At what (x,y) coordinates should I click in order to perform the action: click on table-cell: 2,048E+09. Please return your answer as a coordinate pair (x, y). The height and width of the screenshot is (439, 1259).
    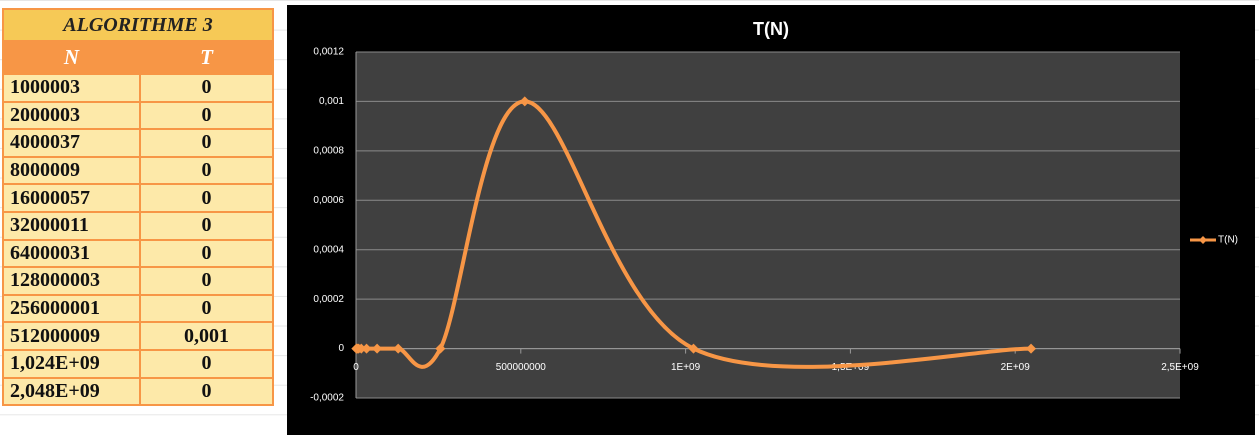
    Looking at the image, I should click on (71, 391).